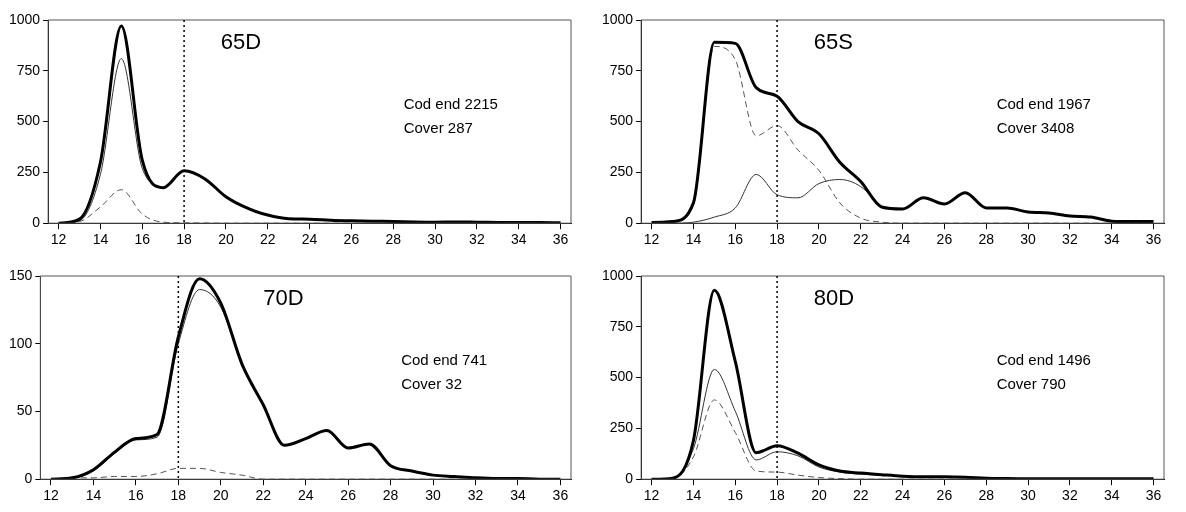  What do you see at coordinates (21, 342) in the screenshot?
I see `y-tick-label: 100` at bounding box center [21, 342].